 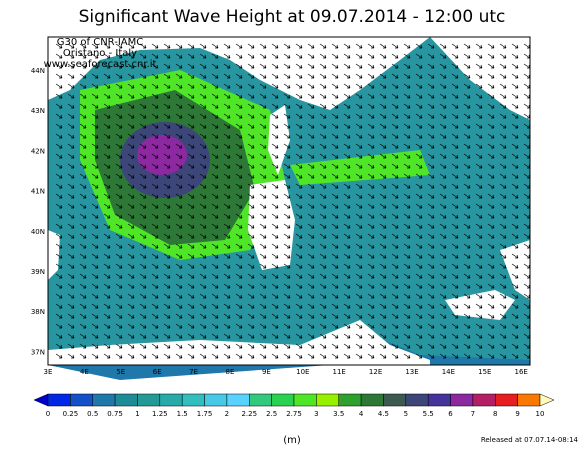 I want to click on colorbar-label: 5.5, so click(x=428, y=414).